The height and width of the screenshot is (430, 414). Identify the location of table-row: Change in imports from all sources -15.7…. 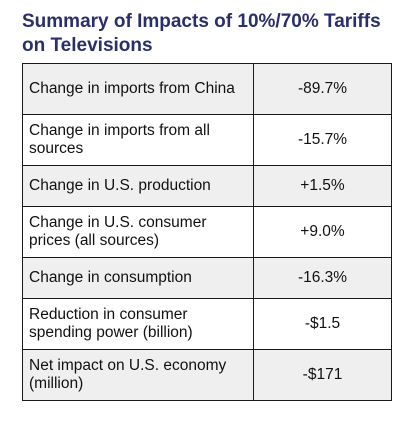
(207, 140).